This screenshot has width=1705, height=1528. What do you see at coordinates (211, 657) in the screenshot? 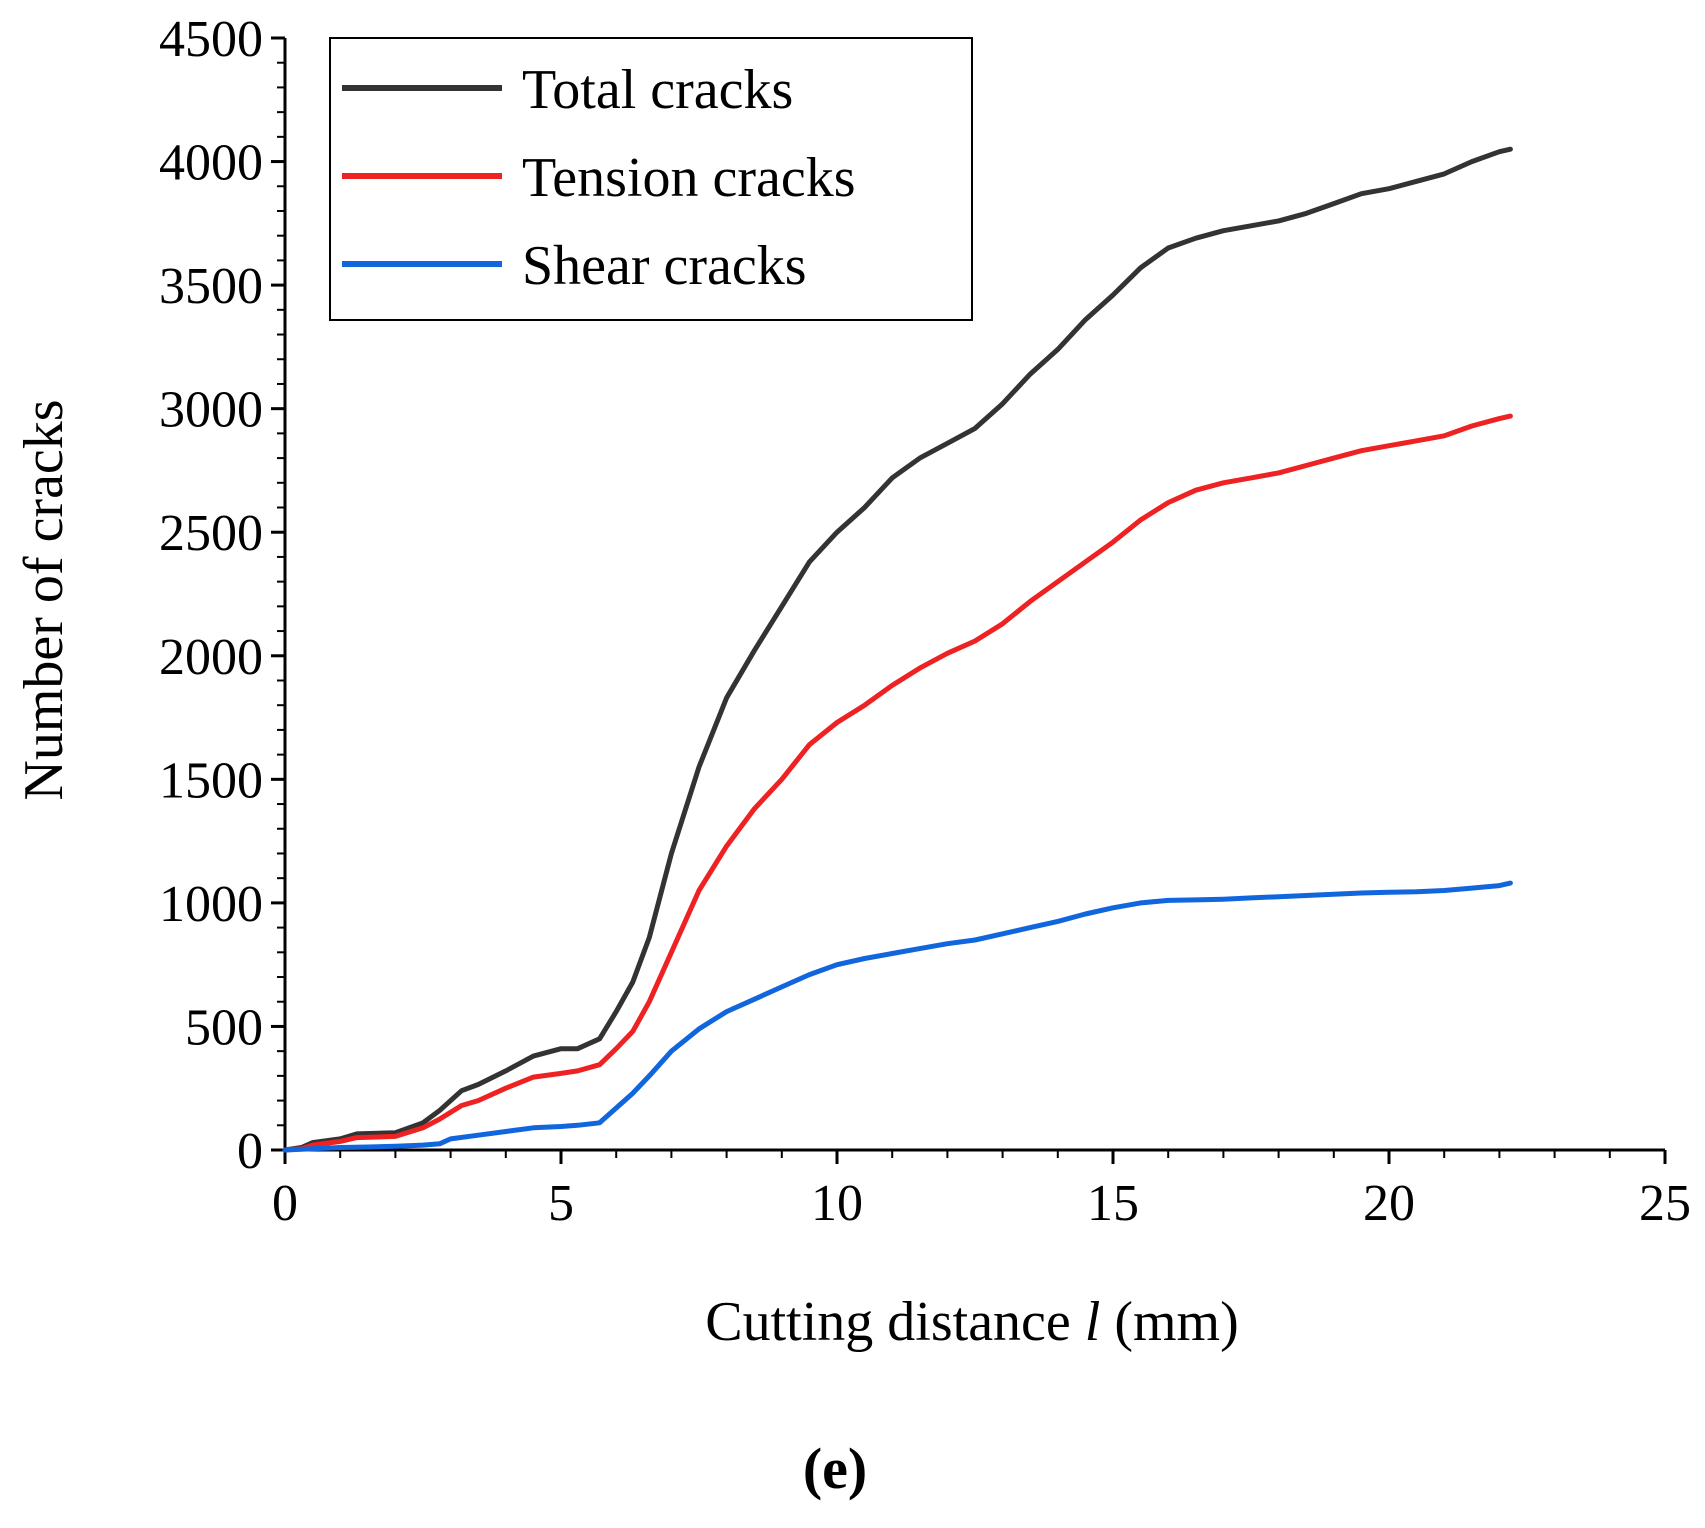
I see `y-tick-label: 2000` at bounding box center [211, 657].